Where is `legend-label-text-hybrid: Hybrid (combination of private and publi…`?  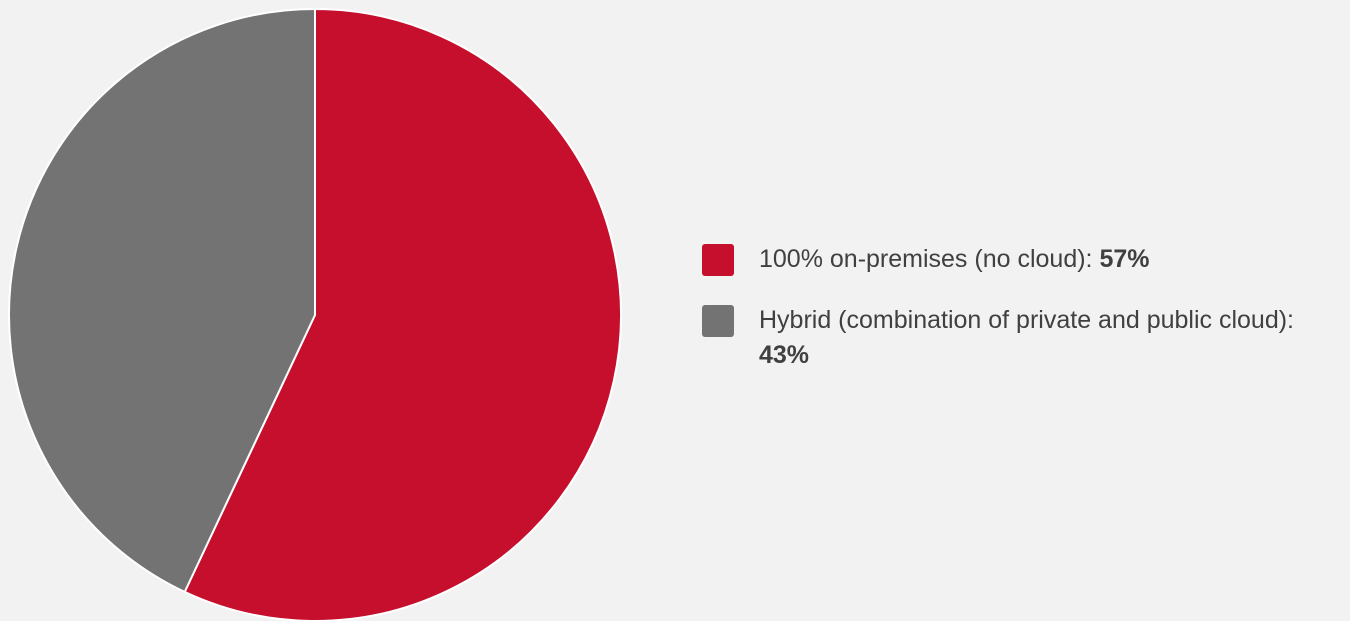
legend-label-text-hybrid: Hybrid (combination of private and publi… is located at coordinates (1026, 320).